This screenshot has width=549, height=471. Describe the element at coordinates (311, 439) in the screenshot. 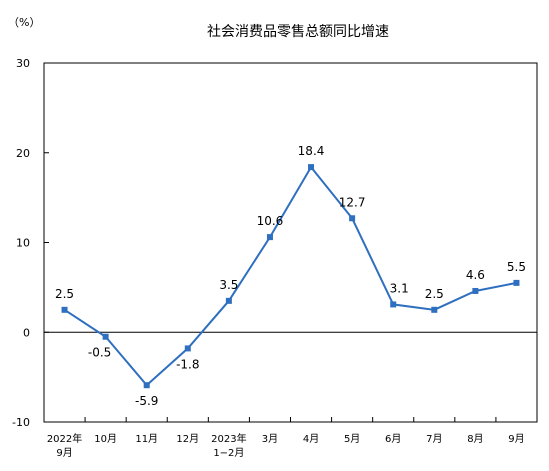

I see `x-tick-label: 4月` at that location.